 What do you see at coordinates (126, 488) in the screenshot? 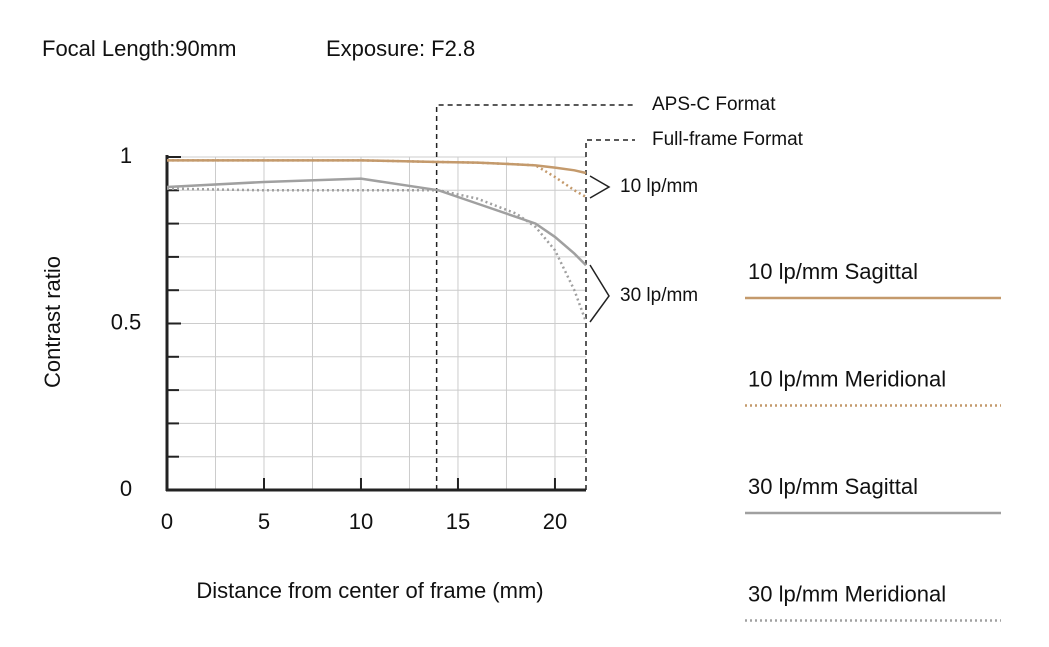
I see `y-tick-label: 0` at bounding box center [126, 488].